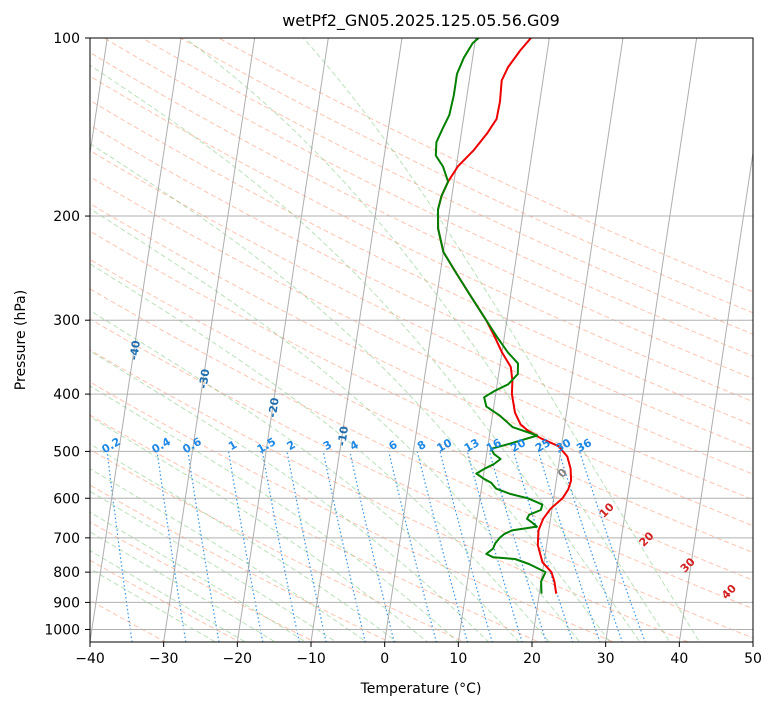  Describe the element at coordinates (66, 539) in the screenshot. I see `y-tick-label: 700` at that location.